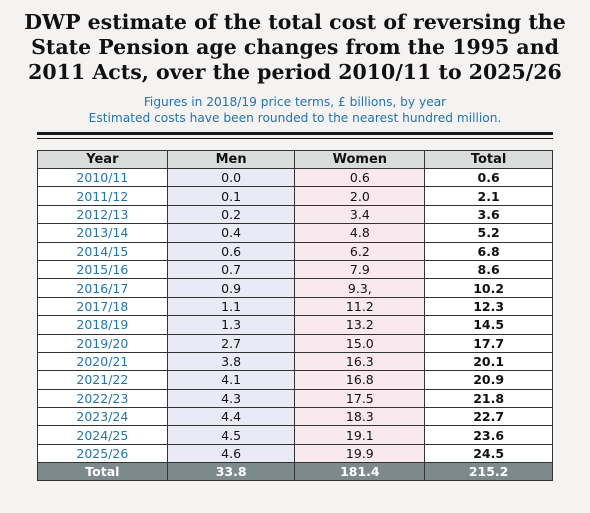  I want to click on table-row: 2024/25 4.5 19.1 23.6, so click(295, 435).